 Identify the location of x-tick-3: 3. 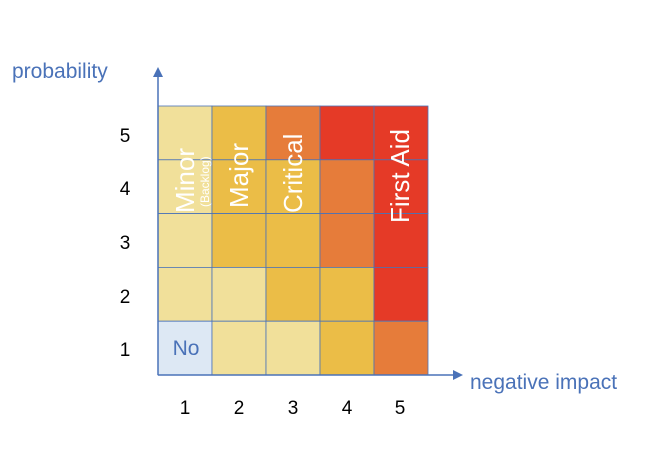
(293, 408).